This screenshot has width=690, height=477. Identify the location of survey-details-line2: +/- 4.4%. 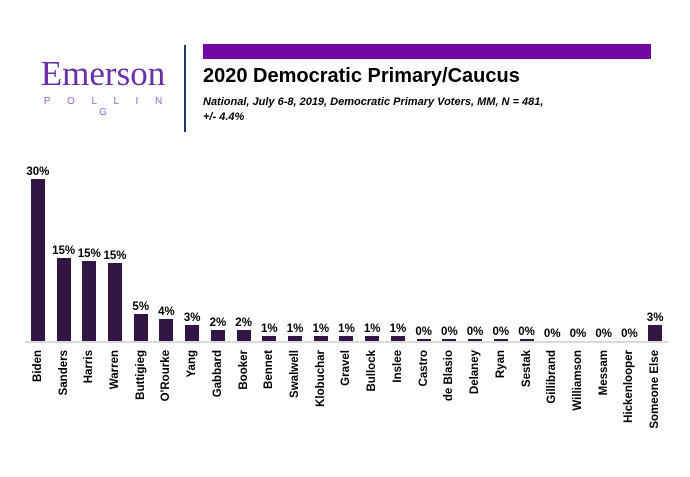
(224, 117).